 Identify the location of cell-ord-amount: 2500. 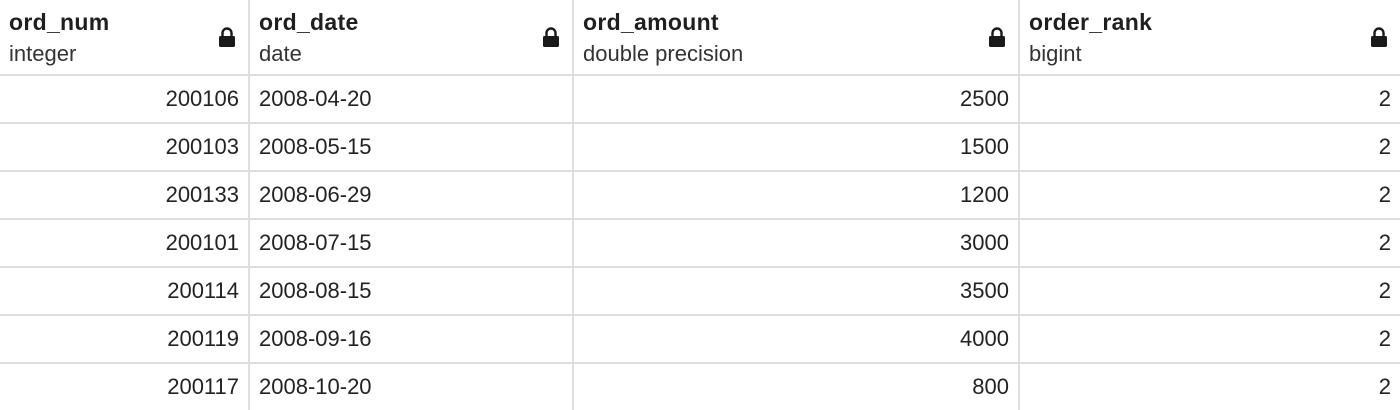
(796, 99).